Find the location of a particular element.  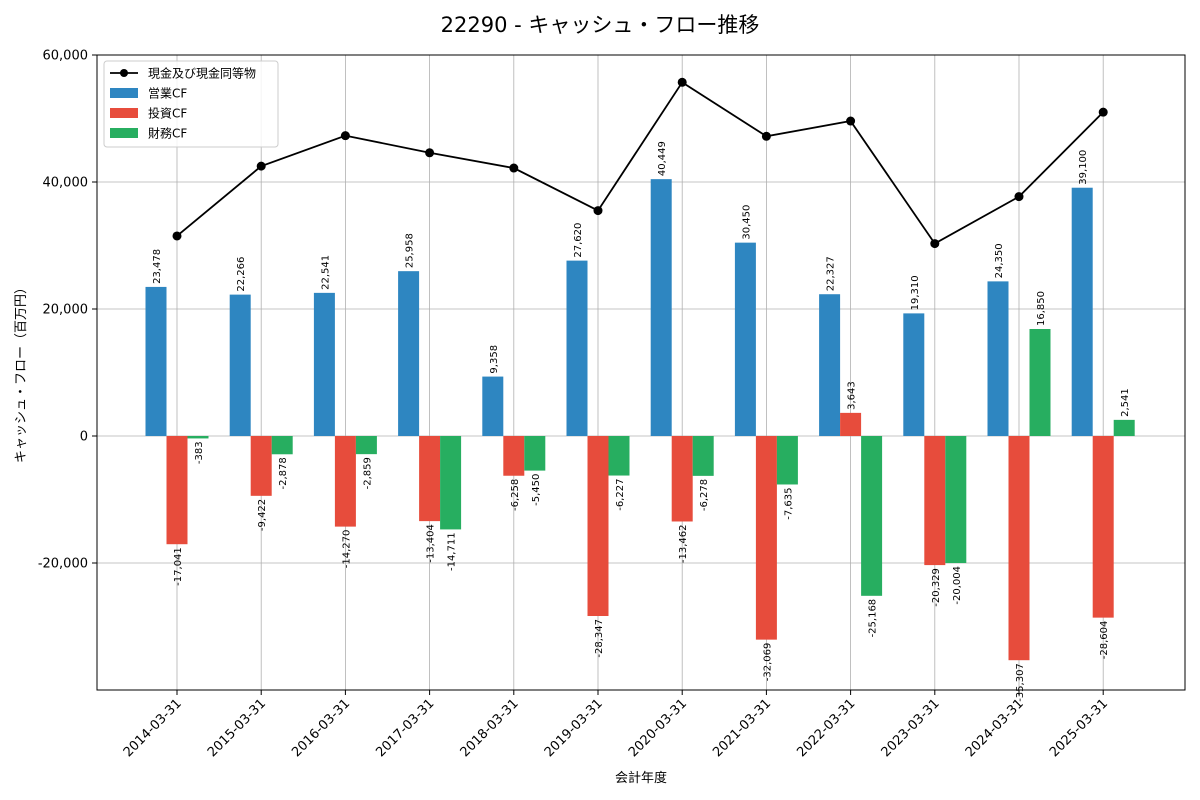

bar-value-label: 23,478 is located at coordinates (157, 266).